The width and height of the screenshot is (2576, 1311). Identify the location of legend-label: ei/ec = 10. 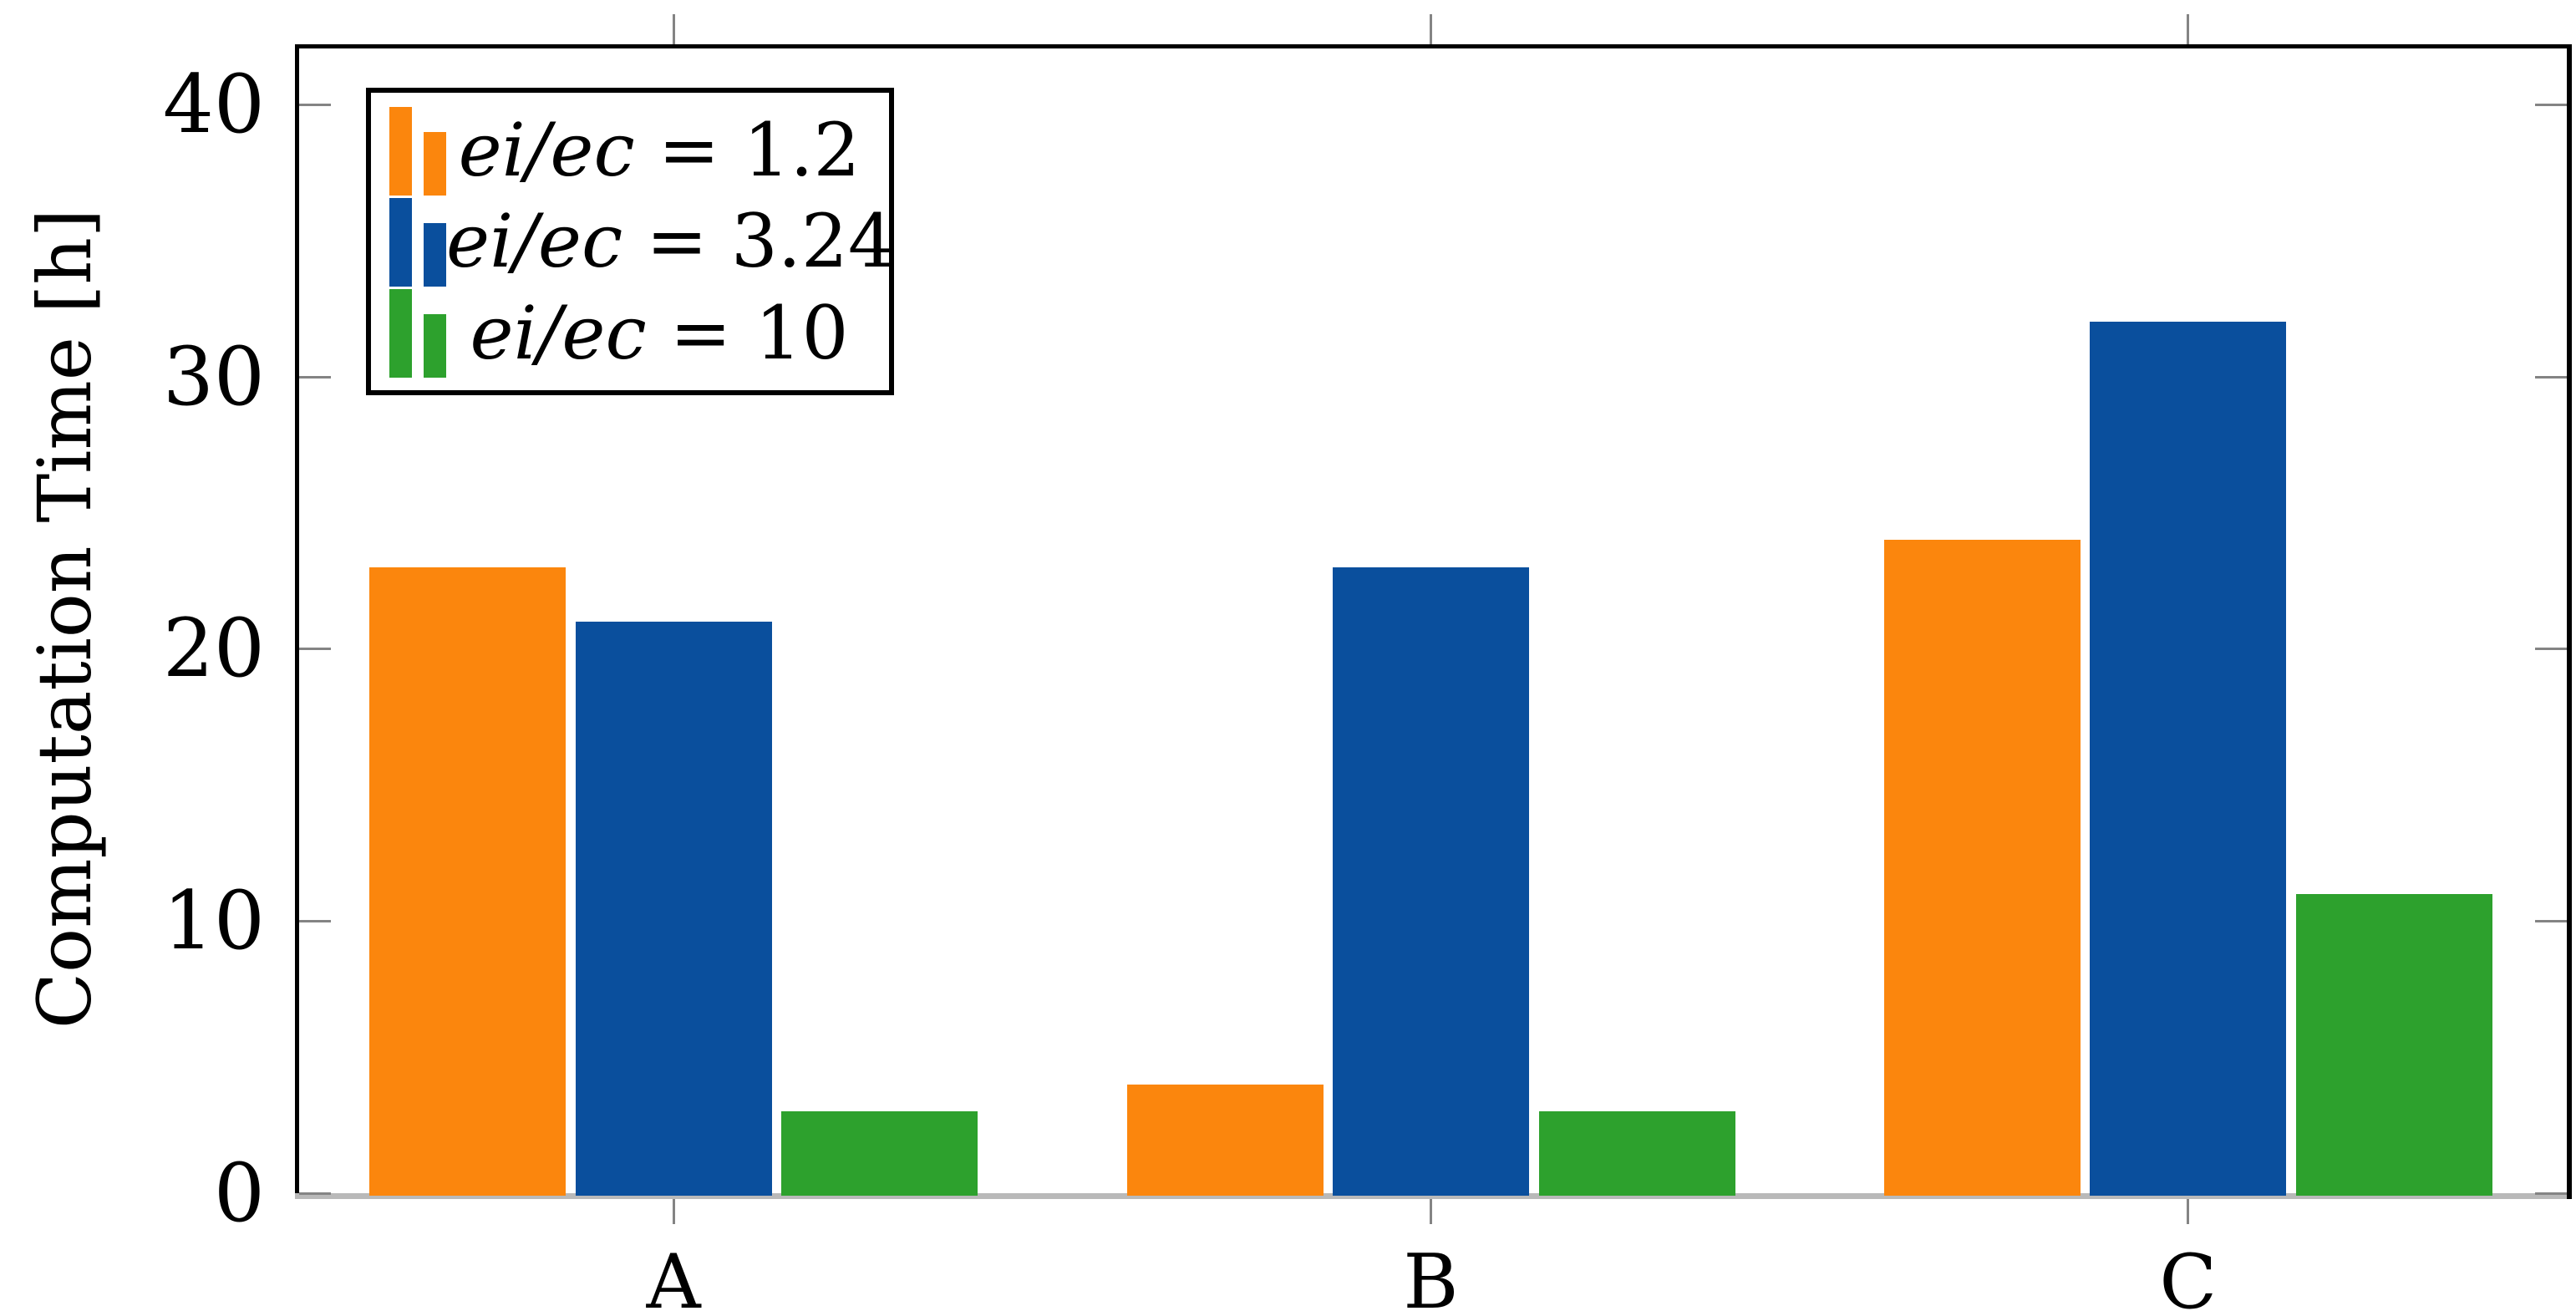
(659, 333).